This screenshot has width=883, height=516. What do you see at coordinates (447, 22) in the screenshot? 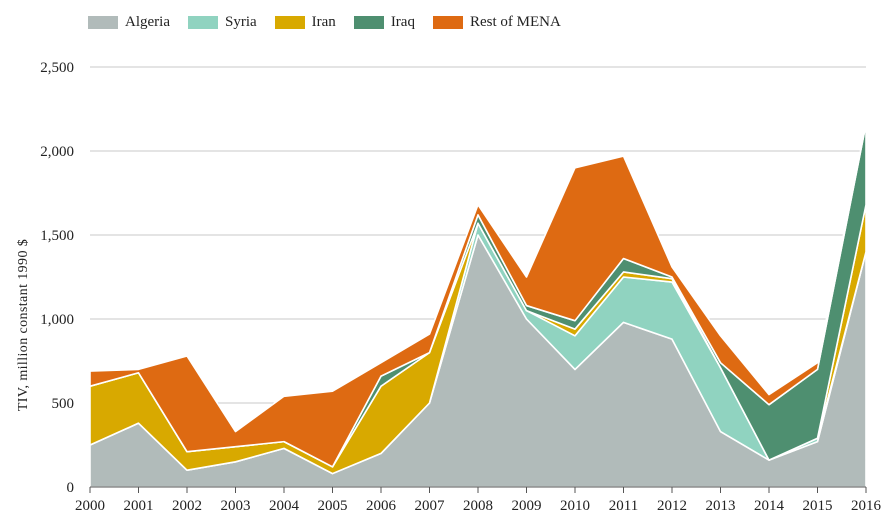
I see `legend-swatch-rest-of-mena` at bounding box center [447, 22].